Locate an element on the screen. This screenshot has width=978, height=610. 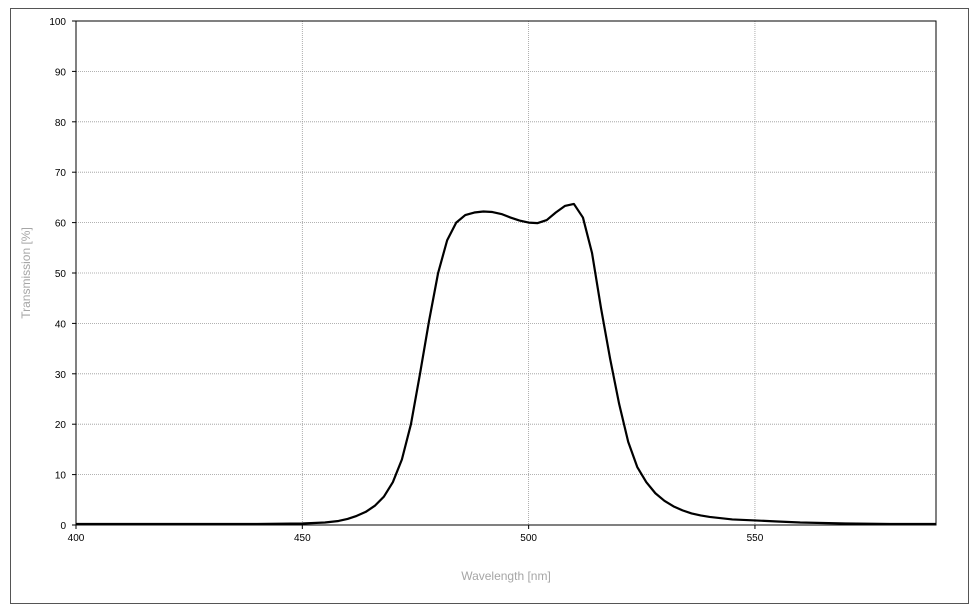
y-tick-label: 60 is located at coordinates (61, 224).